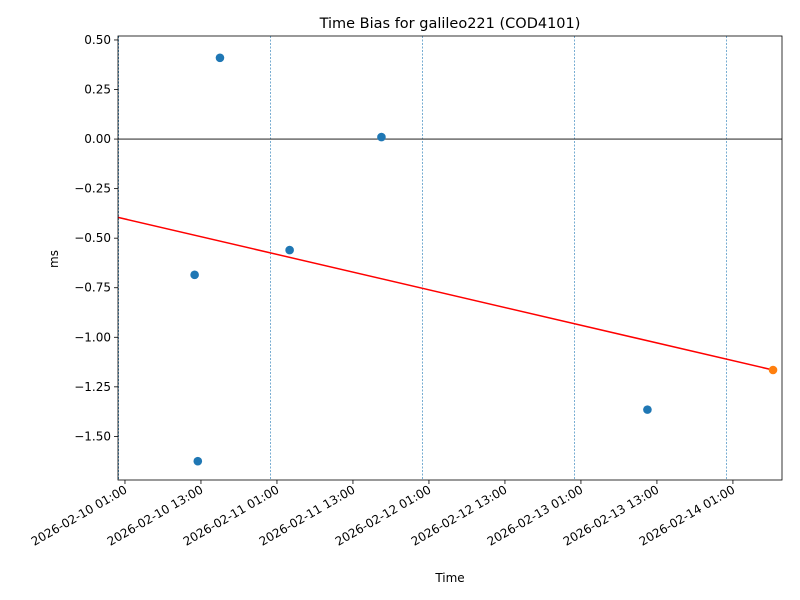 Image resolution: width=800 pixels, height=600 pixels. Describe the element at coordinates (92, 288) in the screenshot. I see `y-tick-label: −0.75` at that location.